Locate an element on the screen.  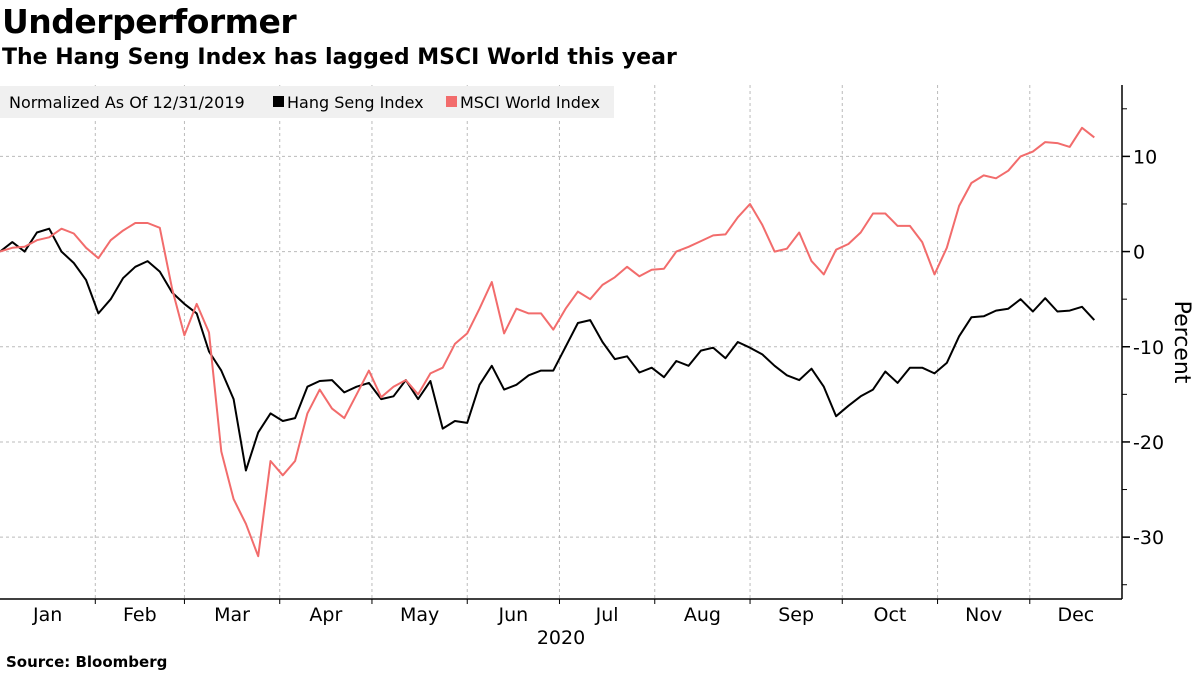
y-tick-label: -30 is located at coordinates (1148, 538).